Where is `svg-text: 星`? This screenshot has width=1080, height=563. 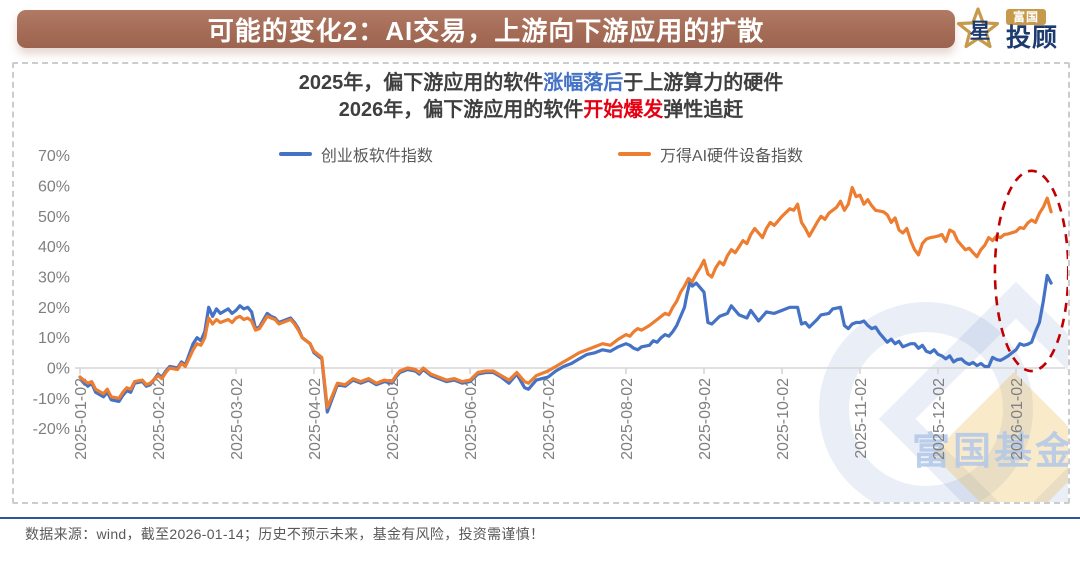 svg-text: 星 is located at coordinates (980, 31).